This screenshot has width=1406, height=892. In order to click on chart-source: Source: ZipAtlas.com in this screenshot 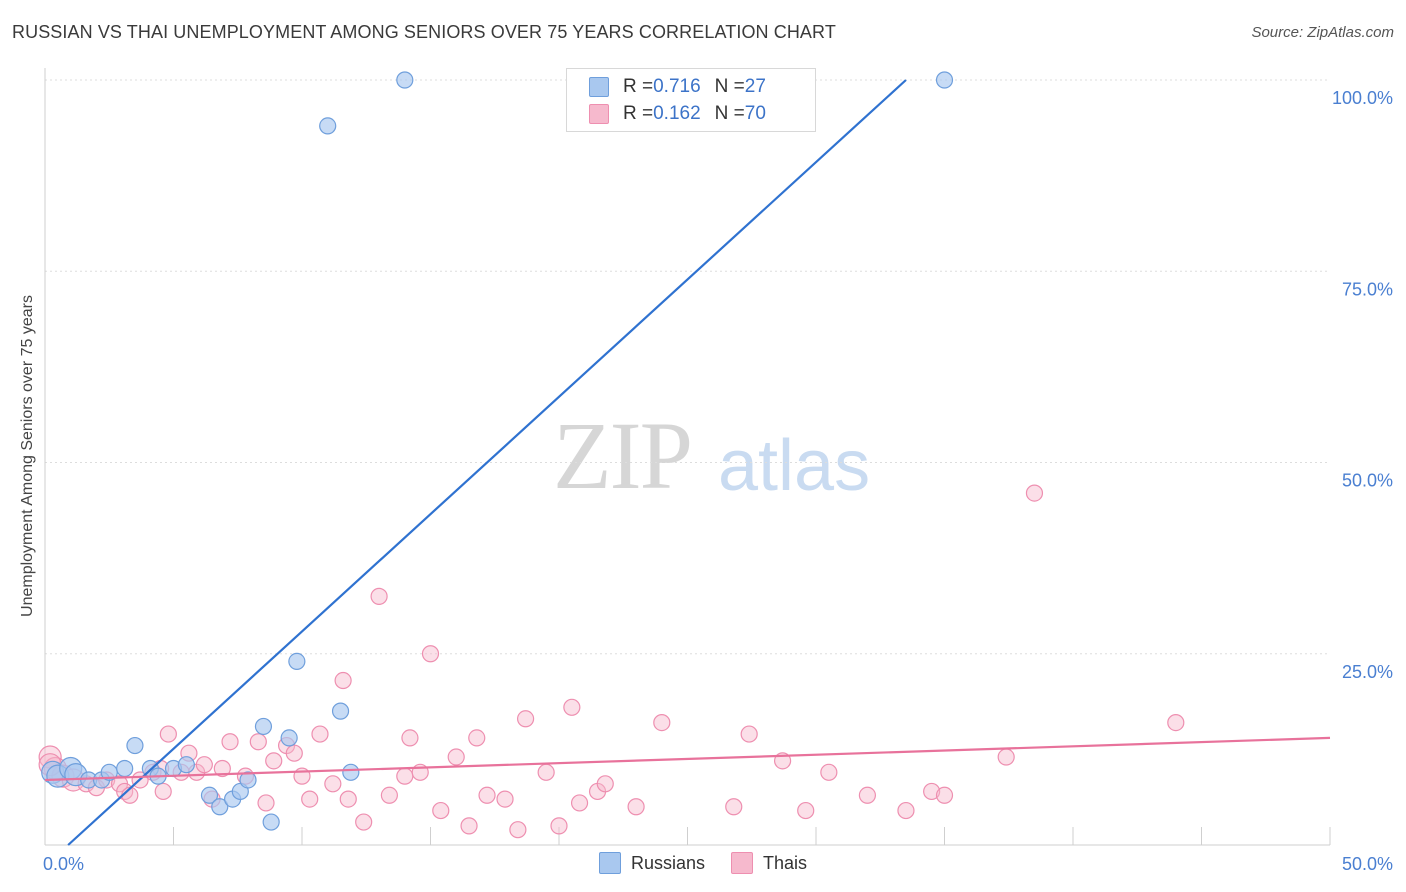, I will do `click(1322, 32)`.